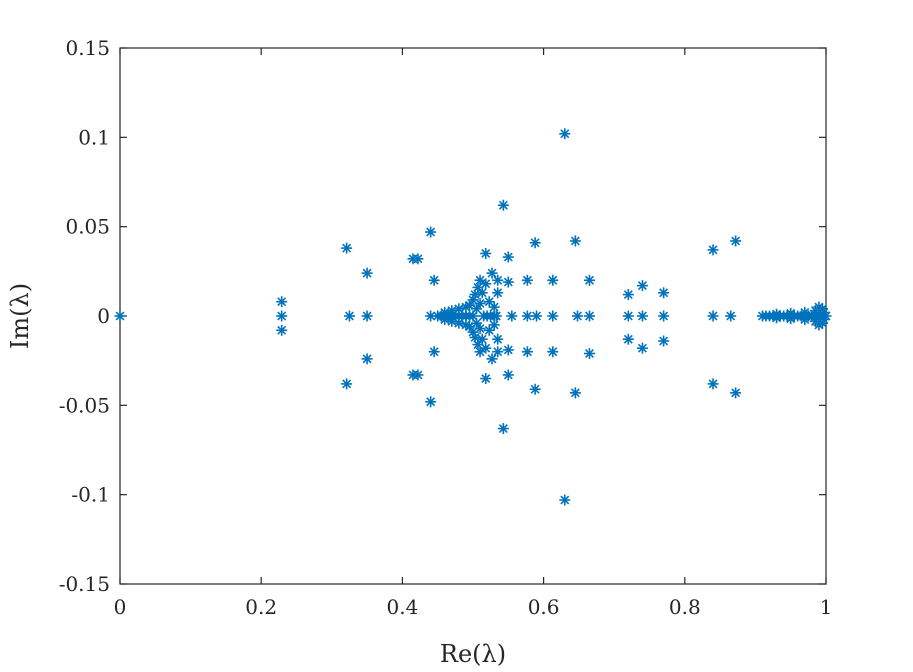  What do you see at coordinates (84, 405) in the screenshot?
I see `y-tick-label: -0.05` at bounding box center [84, 405].